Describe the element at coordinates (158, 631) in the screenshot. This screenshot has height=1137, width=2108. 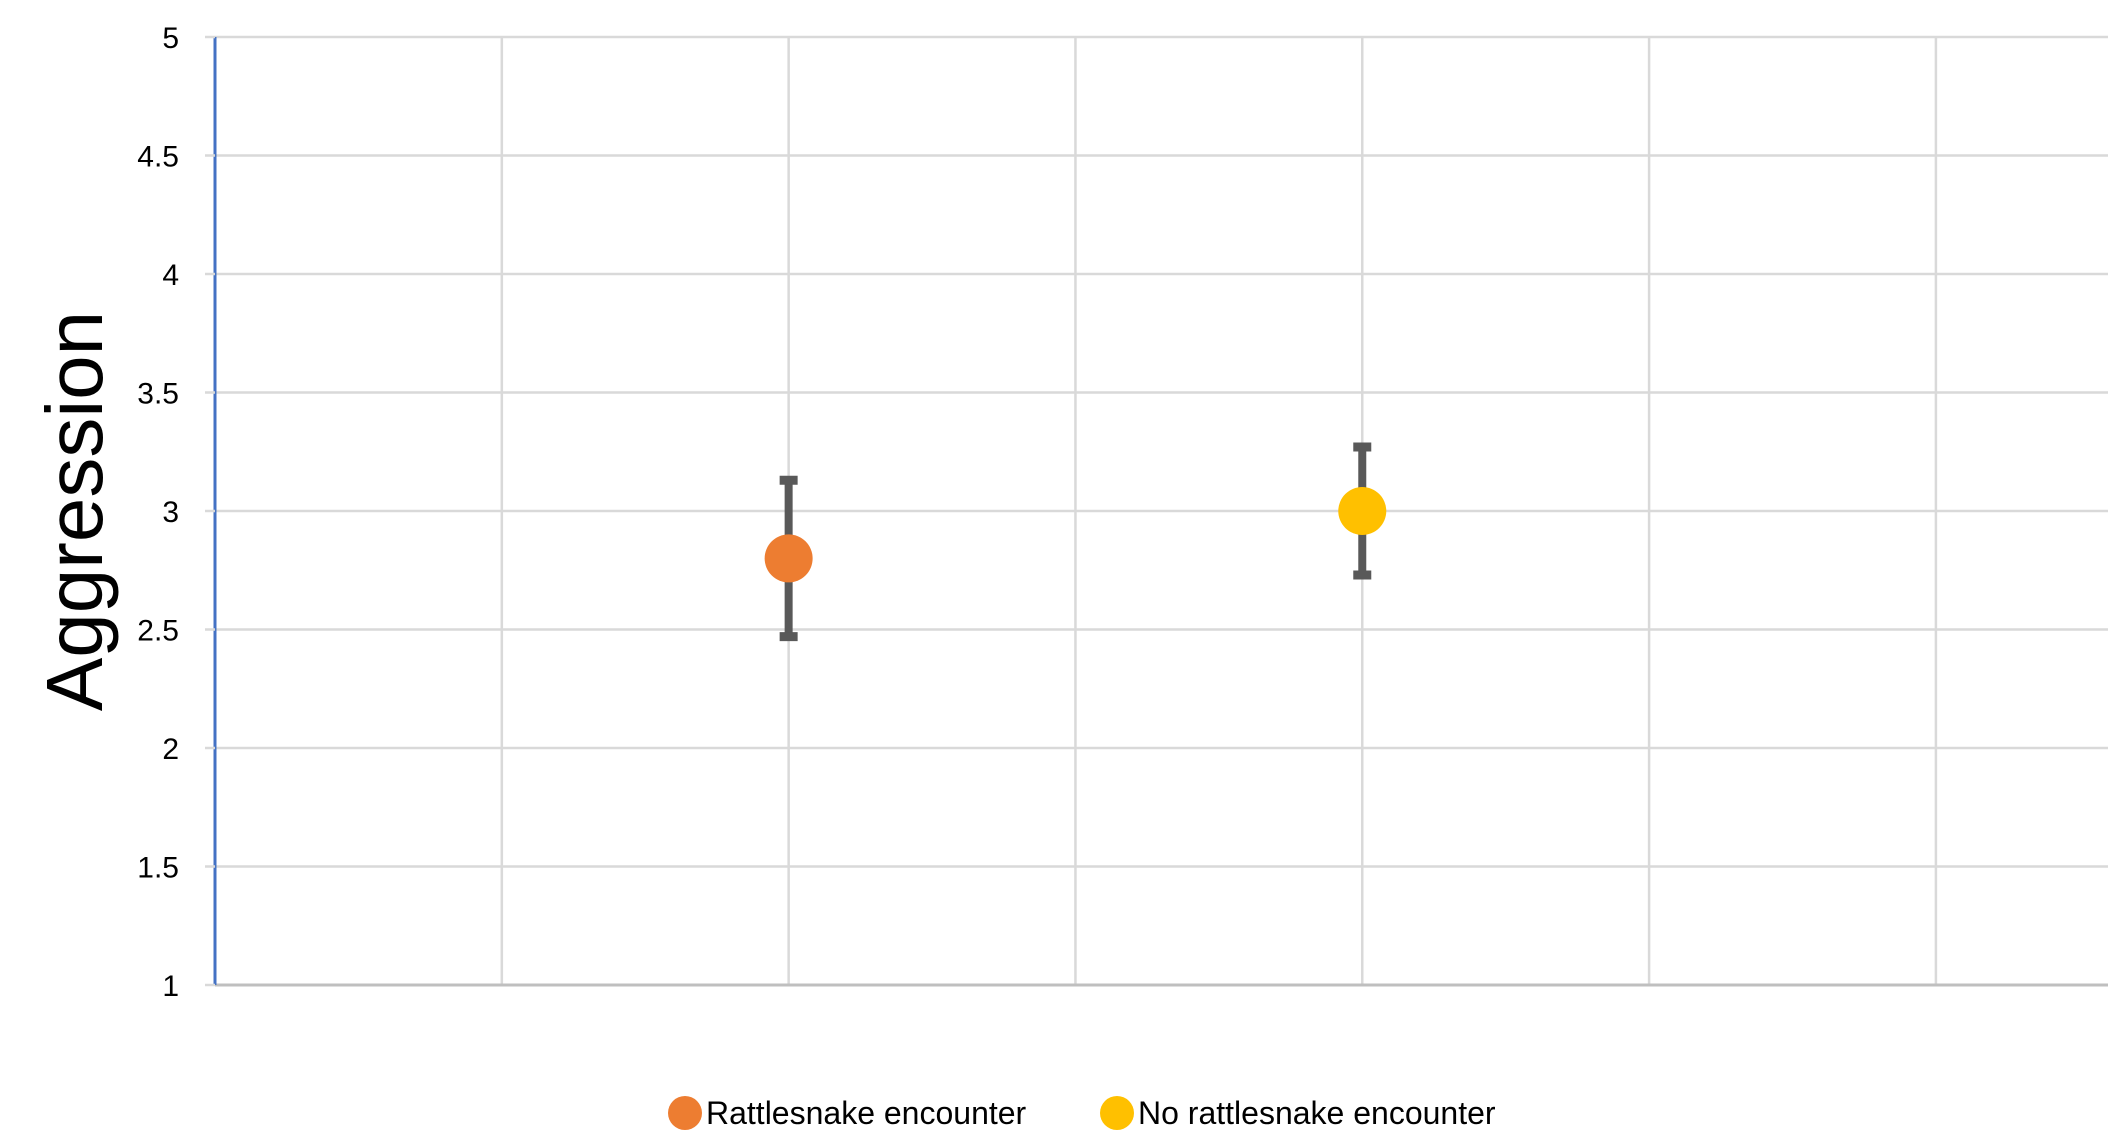
I see `y-tick-label: 2.5` at that location.